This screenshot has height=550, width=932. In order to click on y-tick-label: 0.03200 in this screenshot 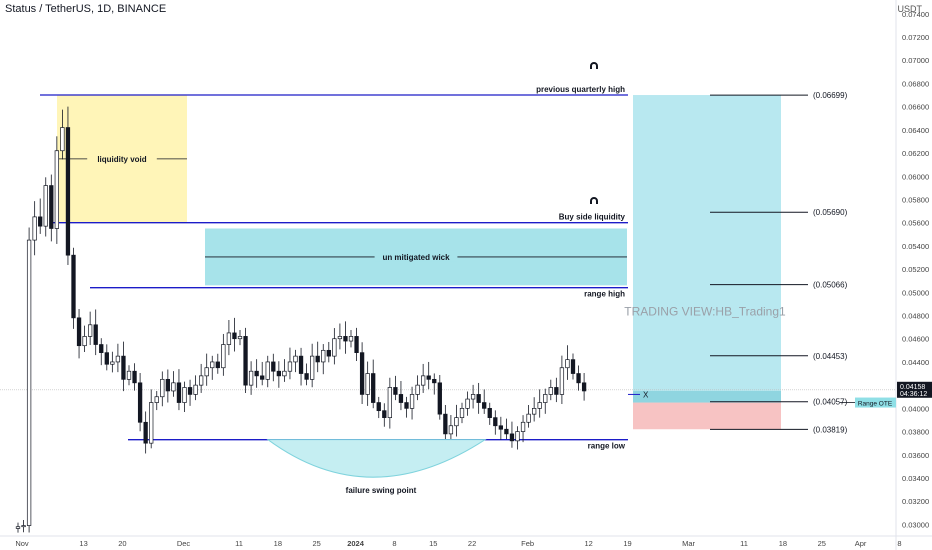, I will do `click(915, 501)`.